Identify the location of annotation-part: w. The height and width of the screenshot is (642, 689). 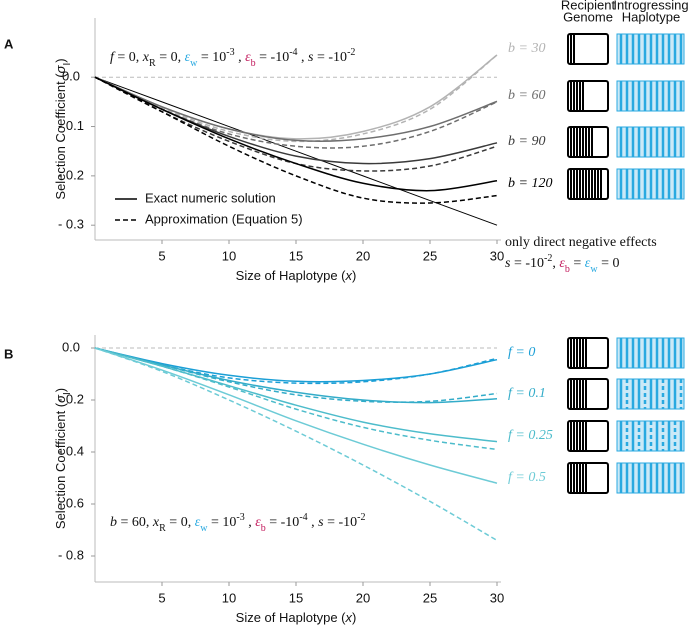
(194, 63).